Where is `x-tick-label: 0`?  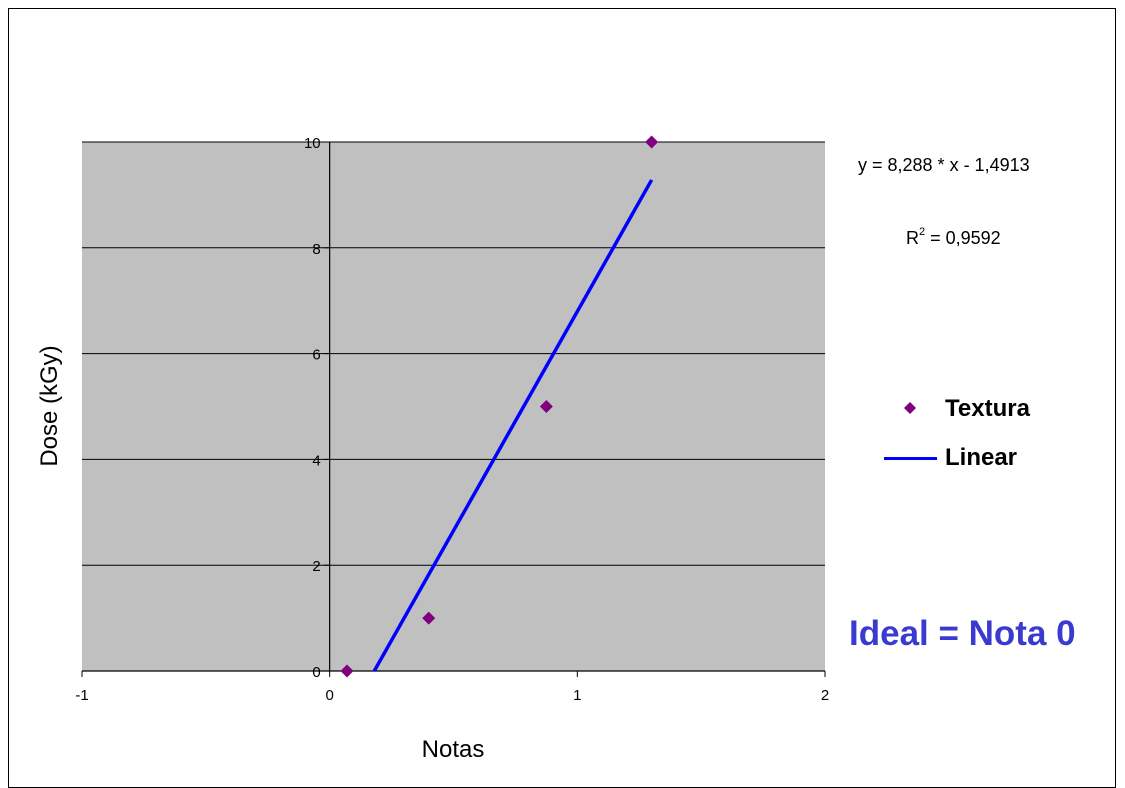 x-tick-label: 0 is located at coordinates (329, 695).